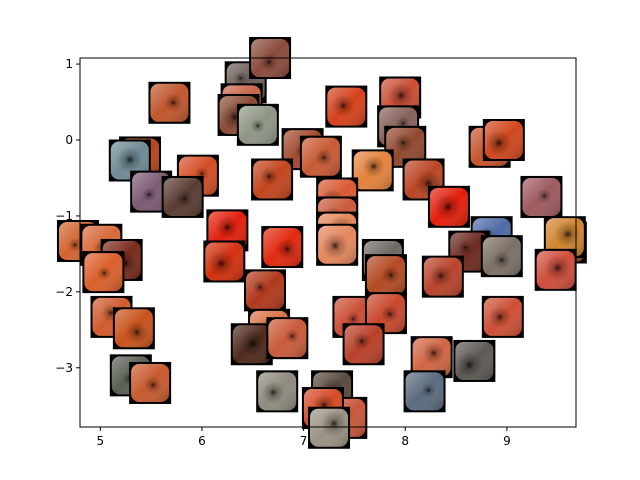  I want to click on y-tick-label: −1, so click(64, 216).